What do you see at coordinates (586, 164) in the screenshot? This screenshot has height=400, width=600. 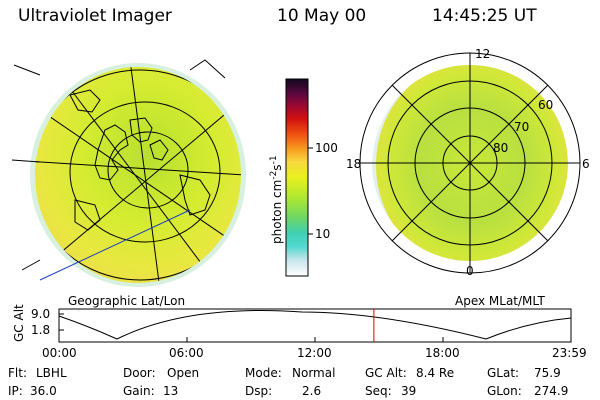 I see `mlt-label-6: 6` at bounding box center [586, 164].